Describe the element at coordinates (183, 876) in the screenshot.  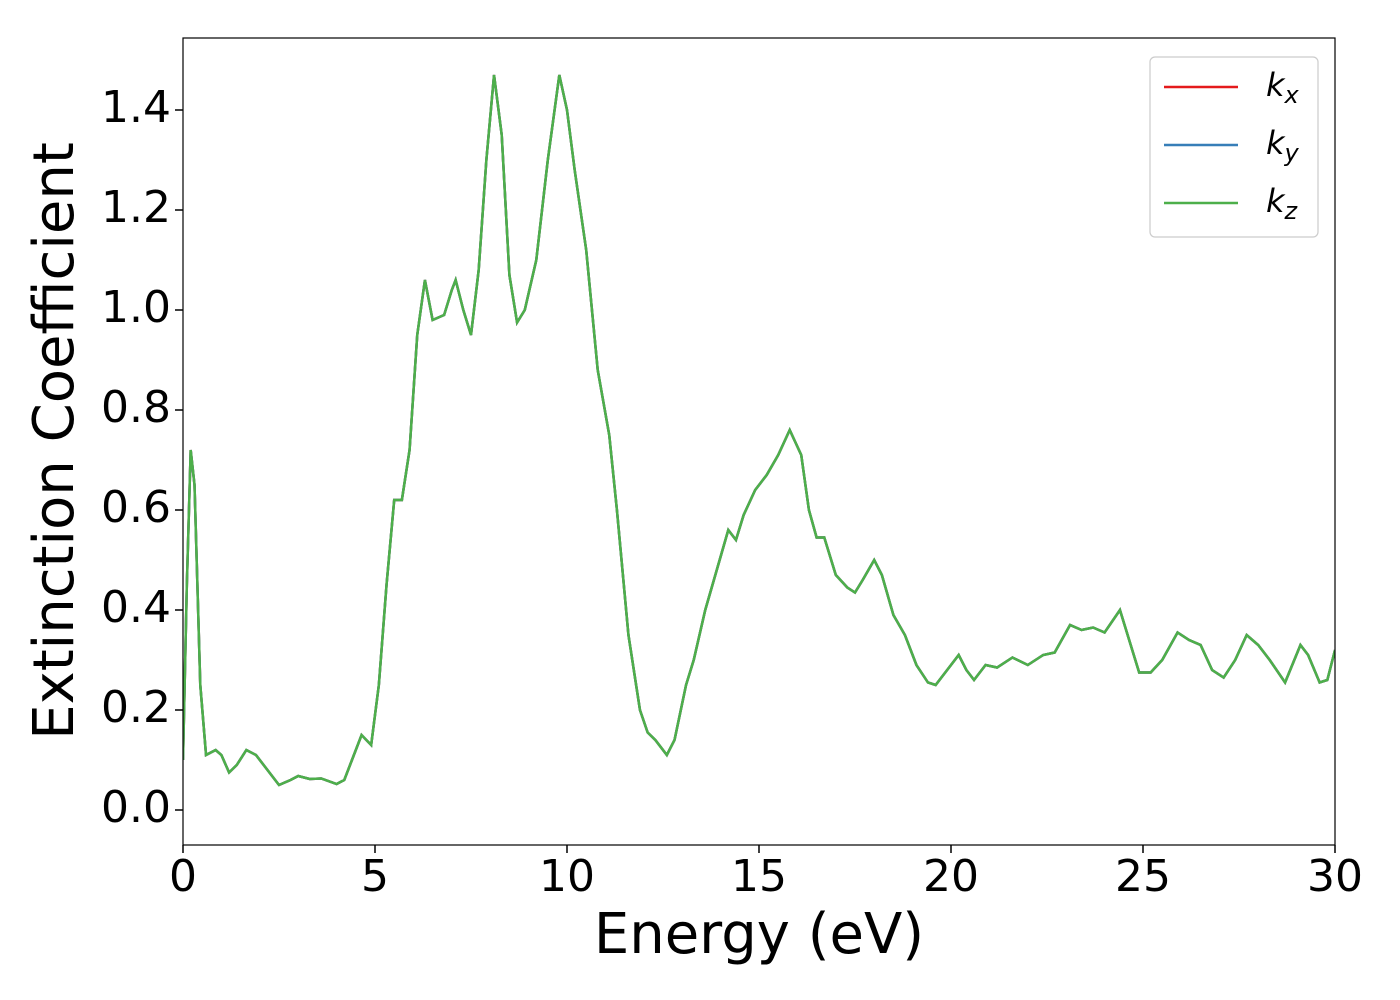
I see `x-tick-label: 0` at that location.